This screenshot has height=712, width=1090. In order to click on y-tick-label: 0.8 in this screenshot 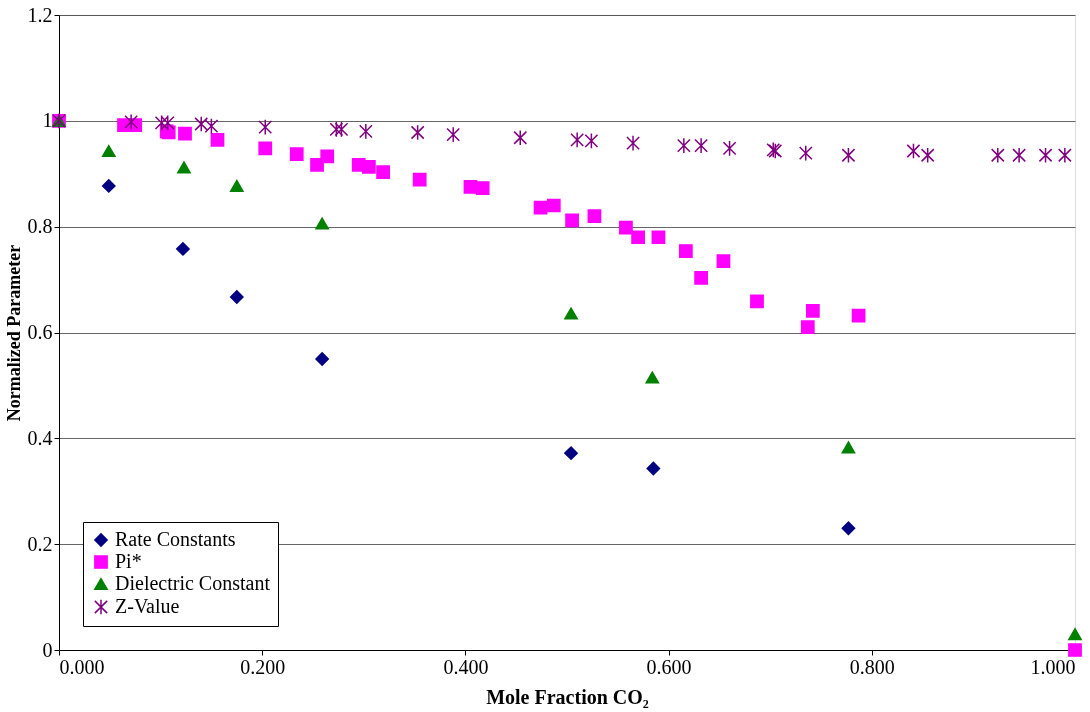, I will do `click(40, 226)`.